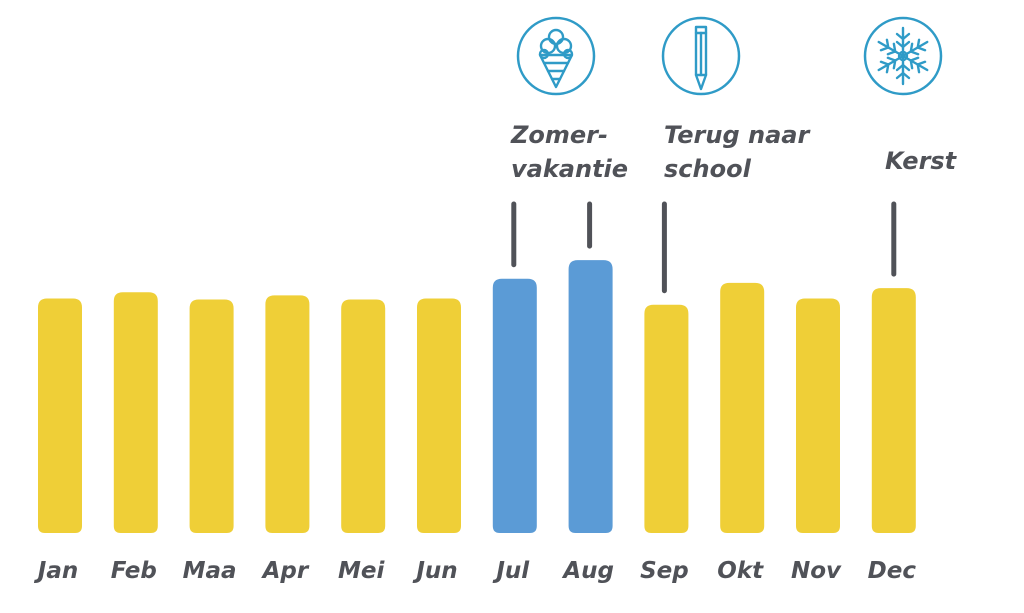  What do you see at coordinates (210, 571) in the screenshot?
I see `tick-label-maa: Maa` at bounding box center [210, 571].